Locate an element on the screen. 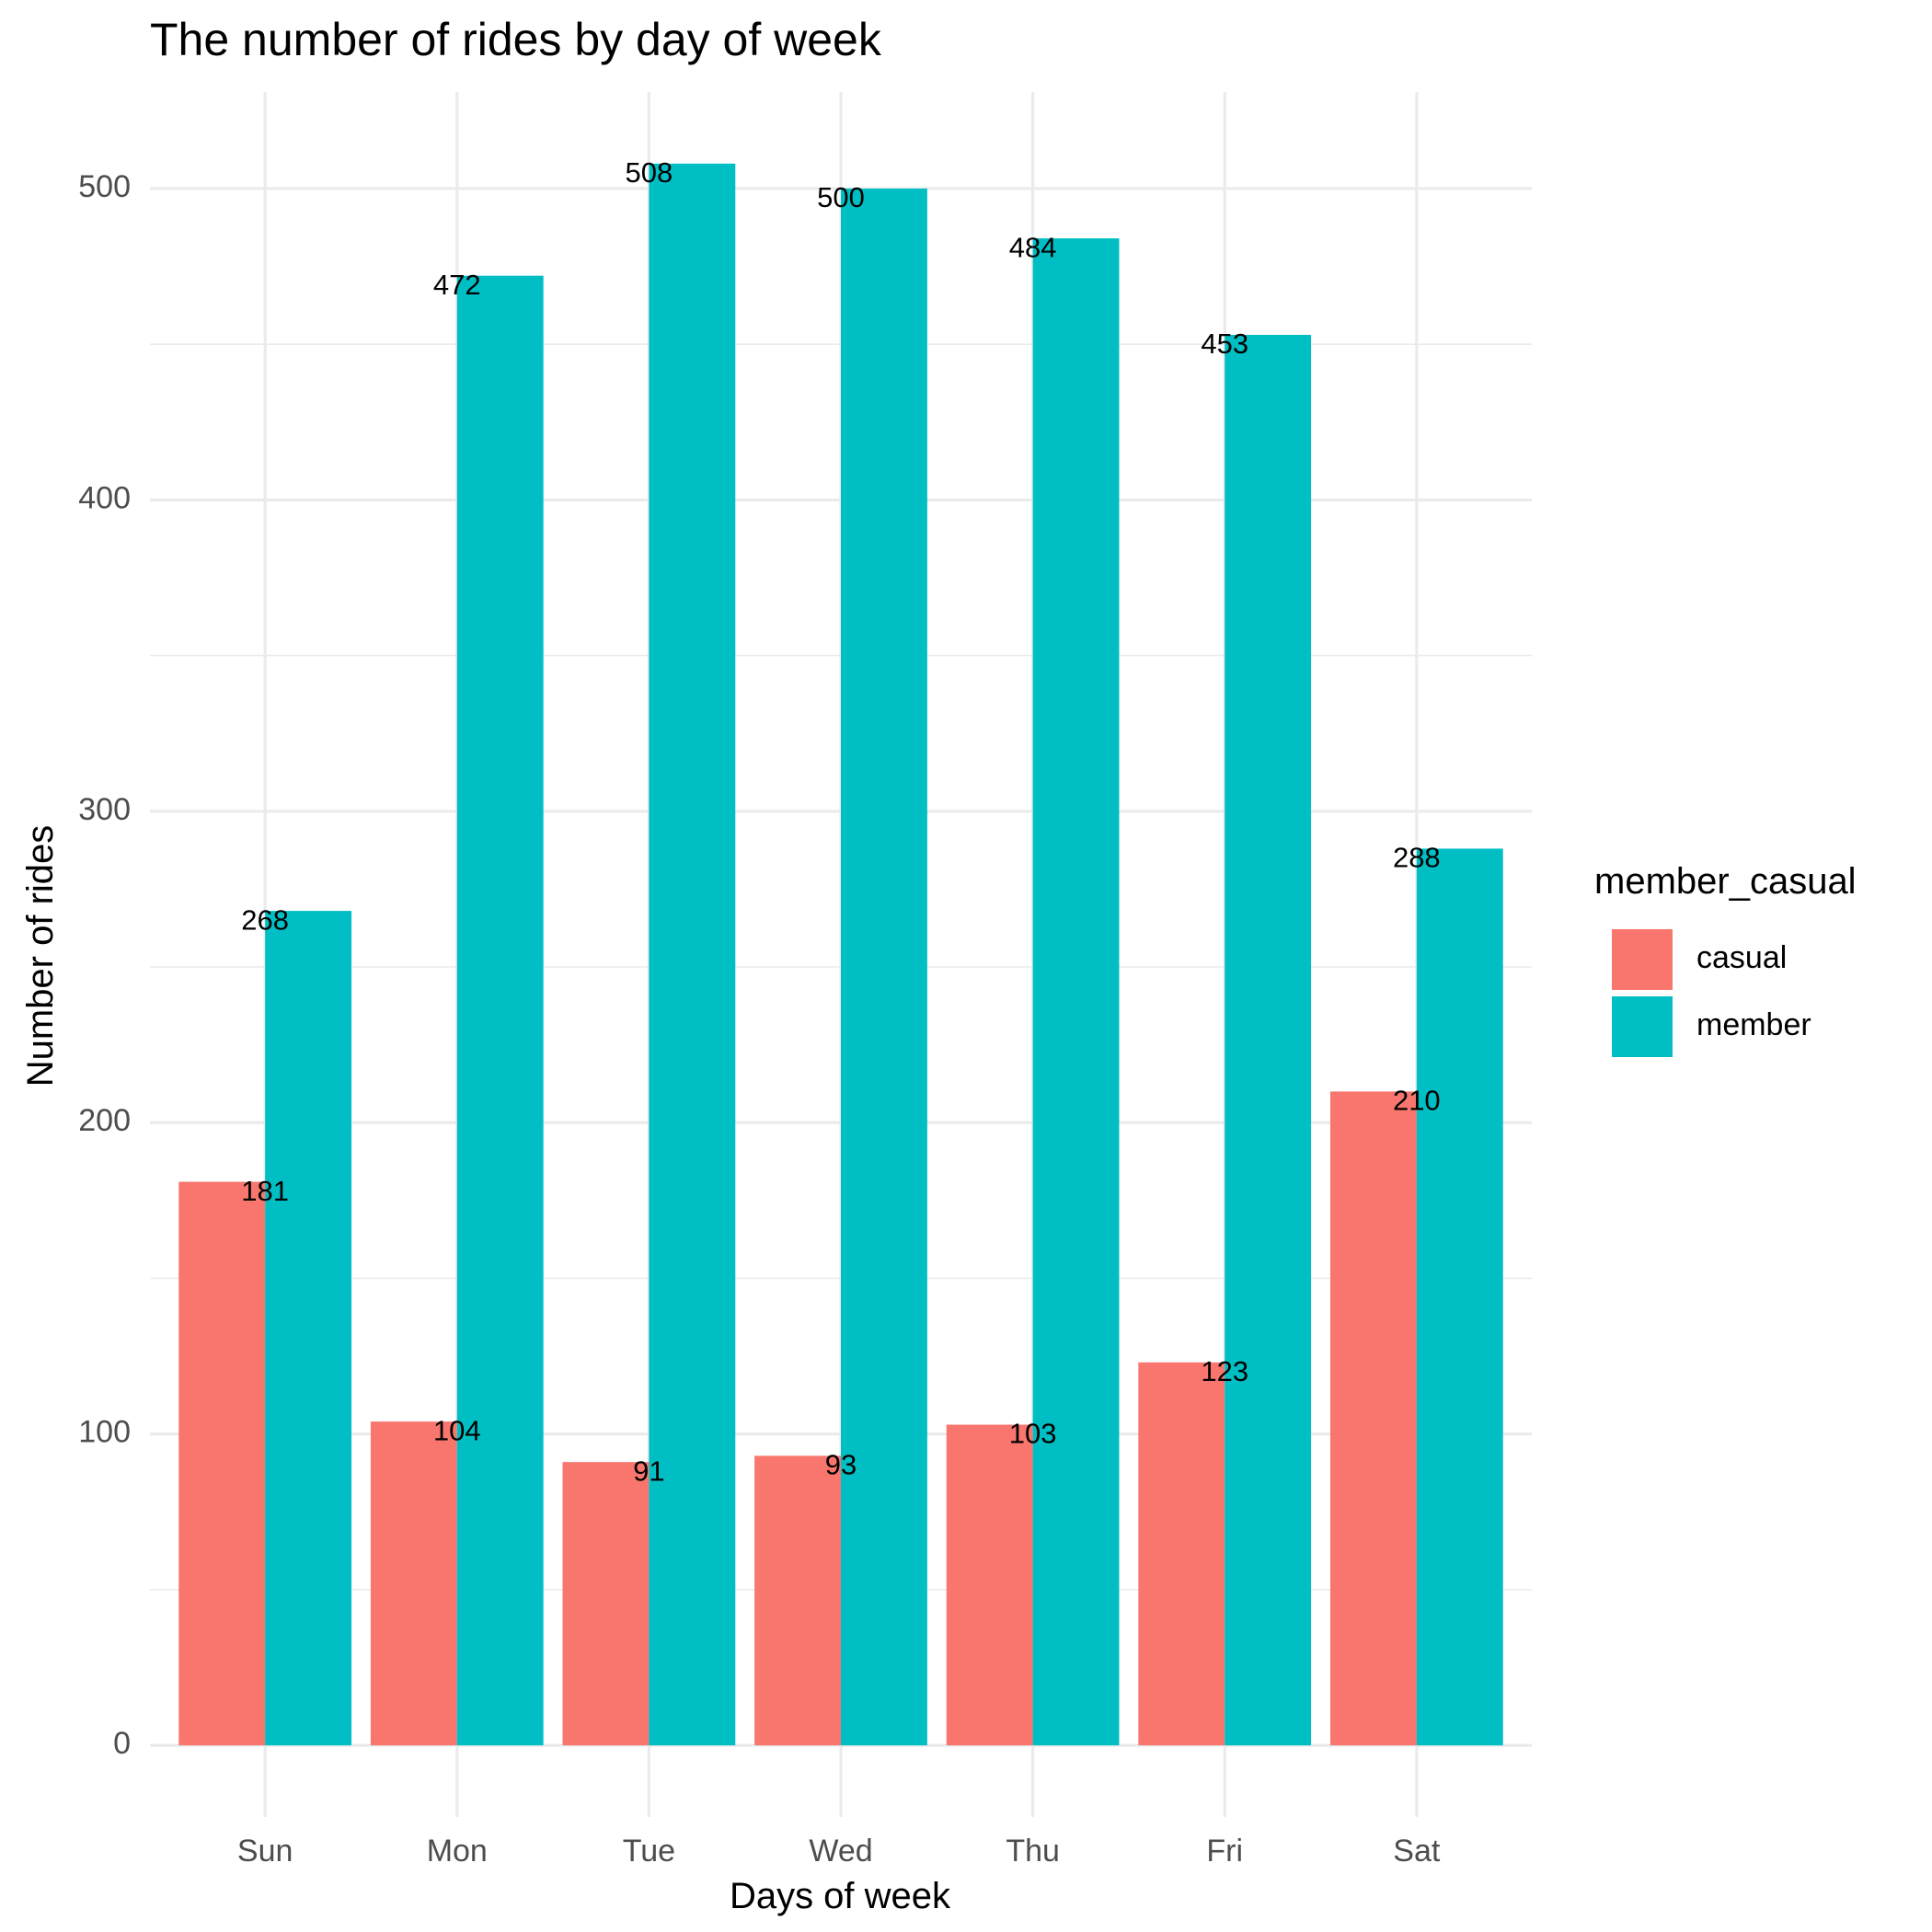 Image resolution: width=1932 pixels, height=1932 pixels. y-tick-label: 400 is located at coordinates (104, 497).